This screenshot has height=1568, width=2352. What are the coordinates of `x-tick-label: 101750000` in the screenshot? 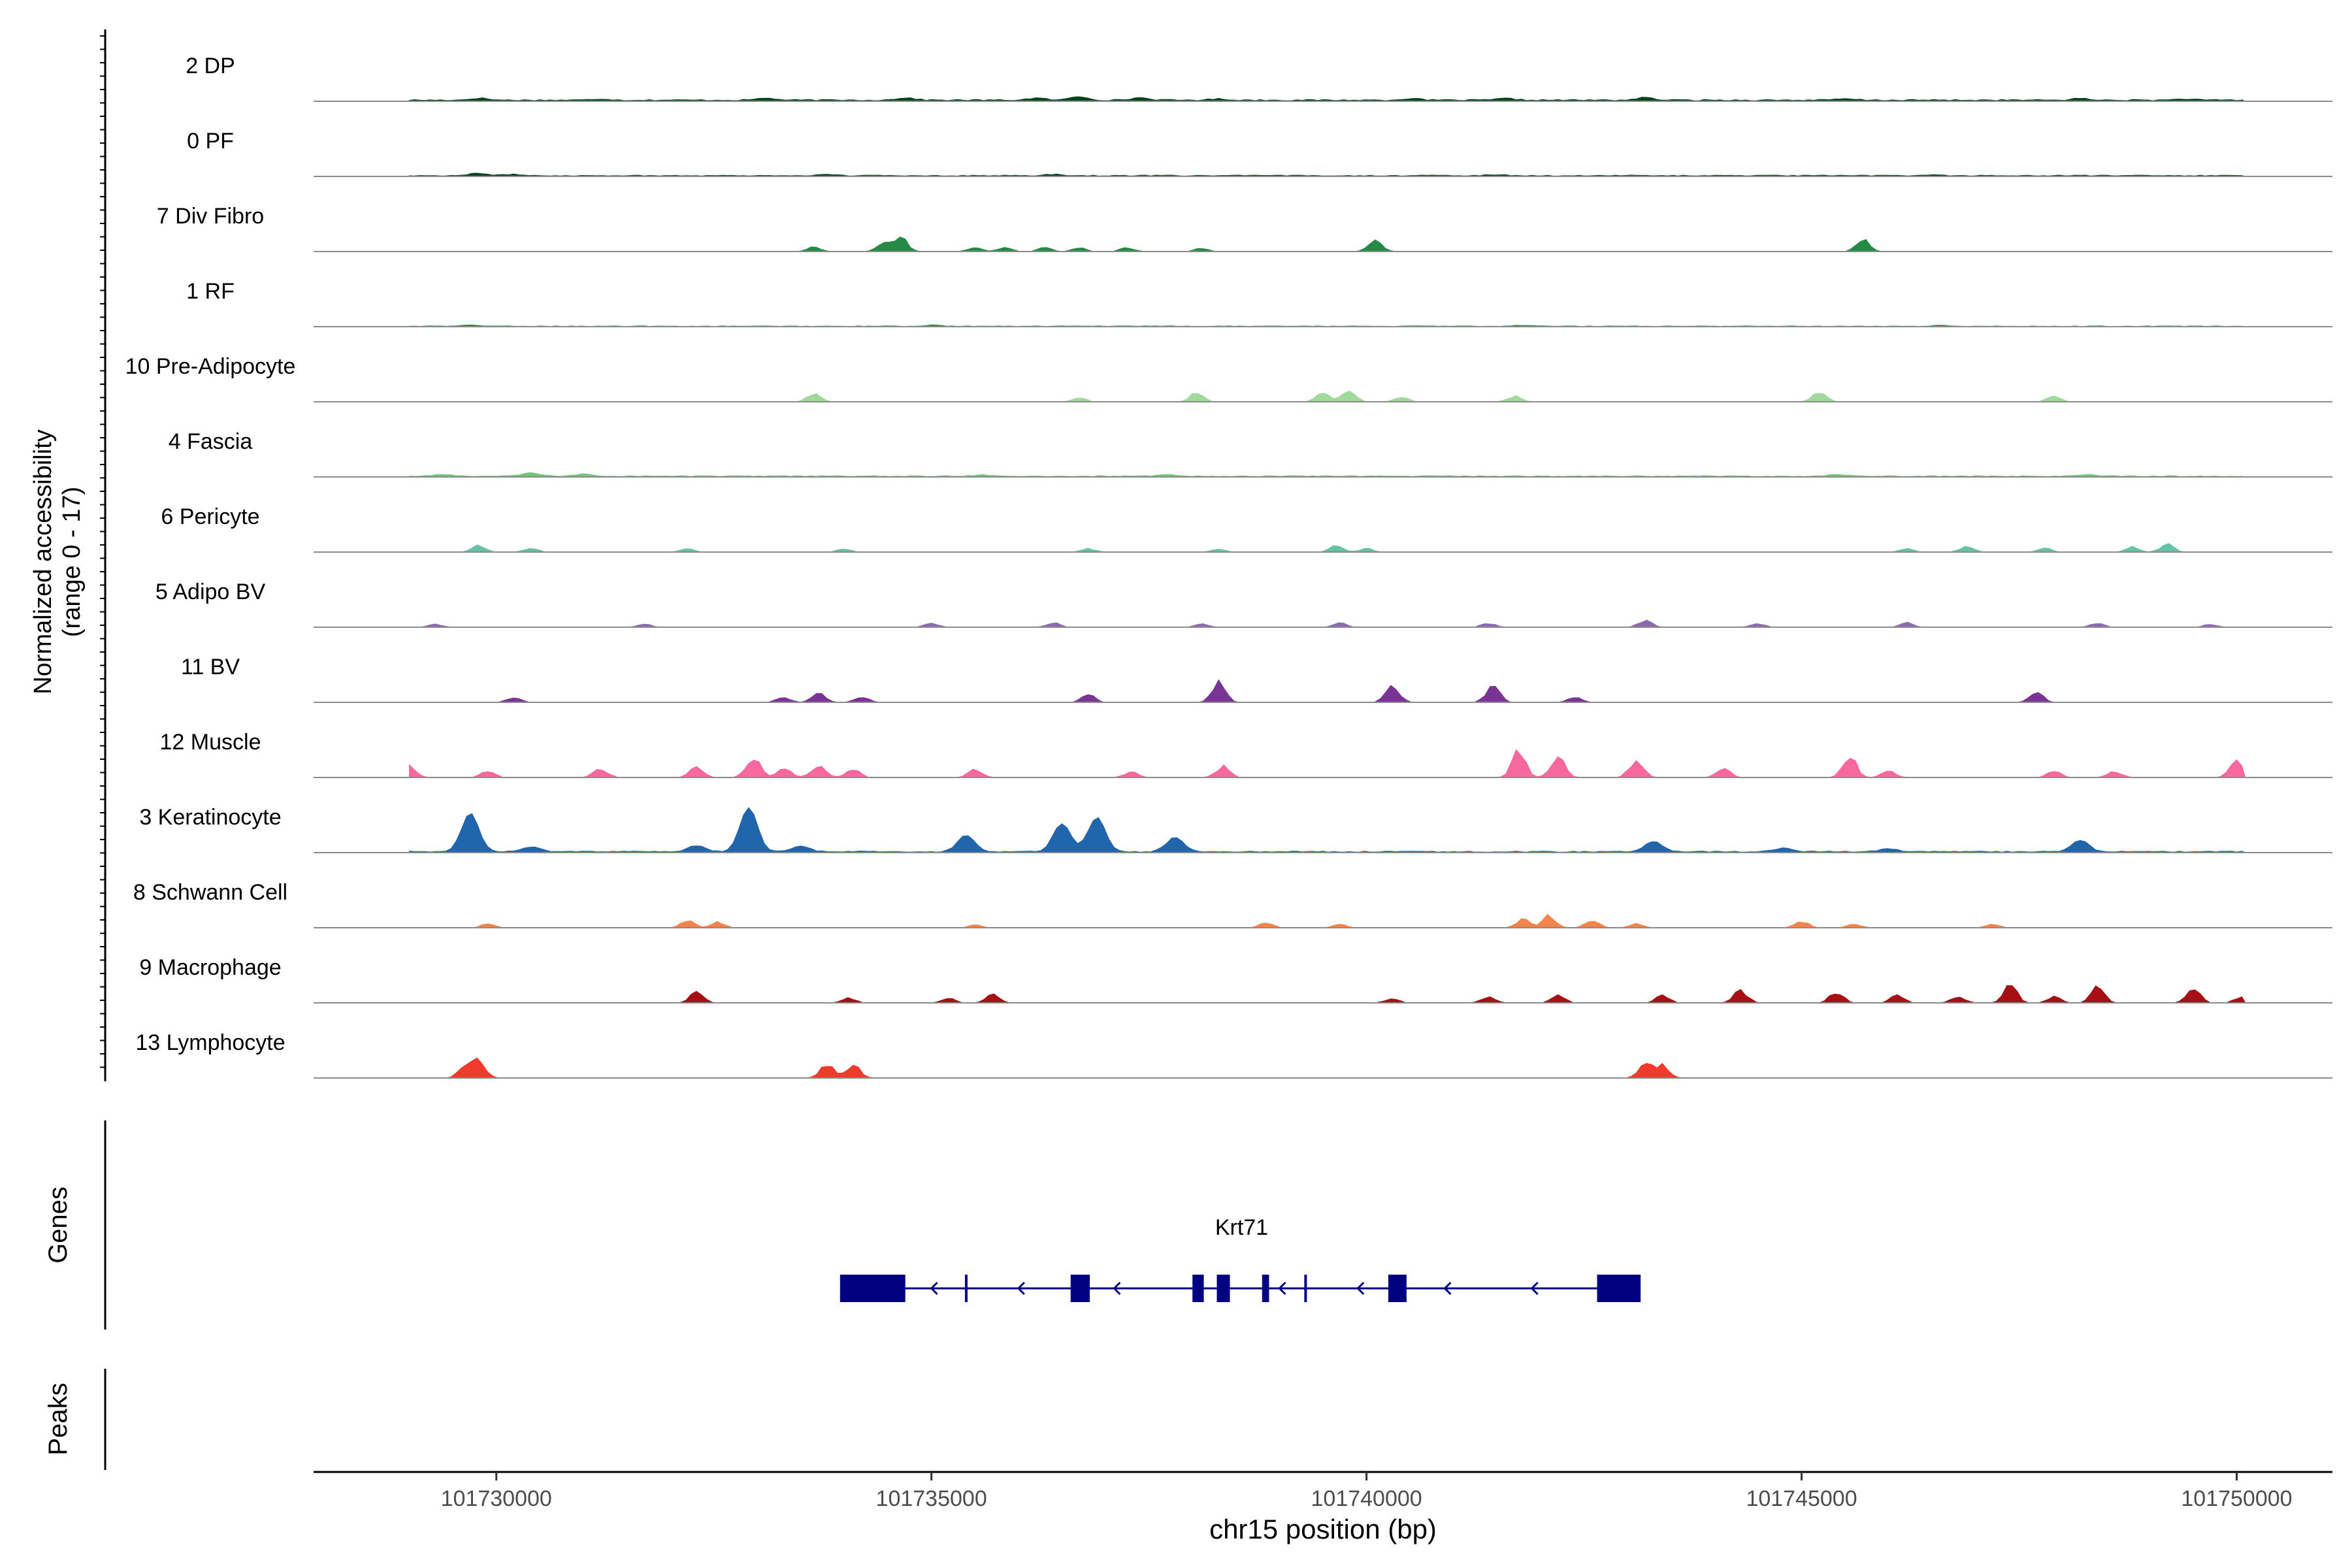 It's located at (2236, 1498).